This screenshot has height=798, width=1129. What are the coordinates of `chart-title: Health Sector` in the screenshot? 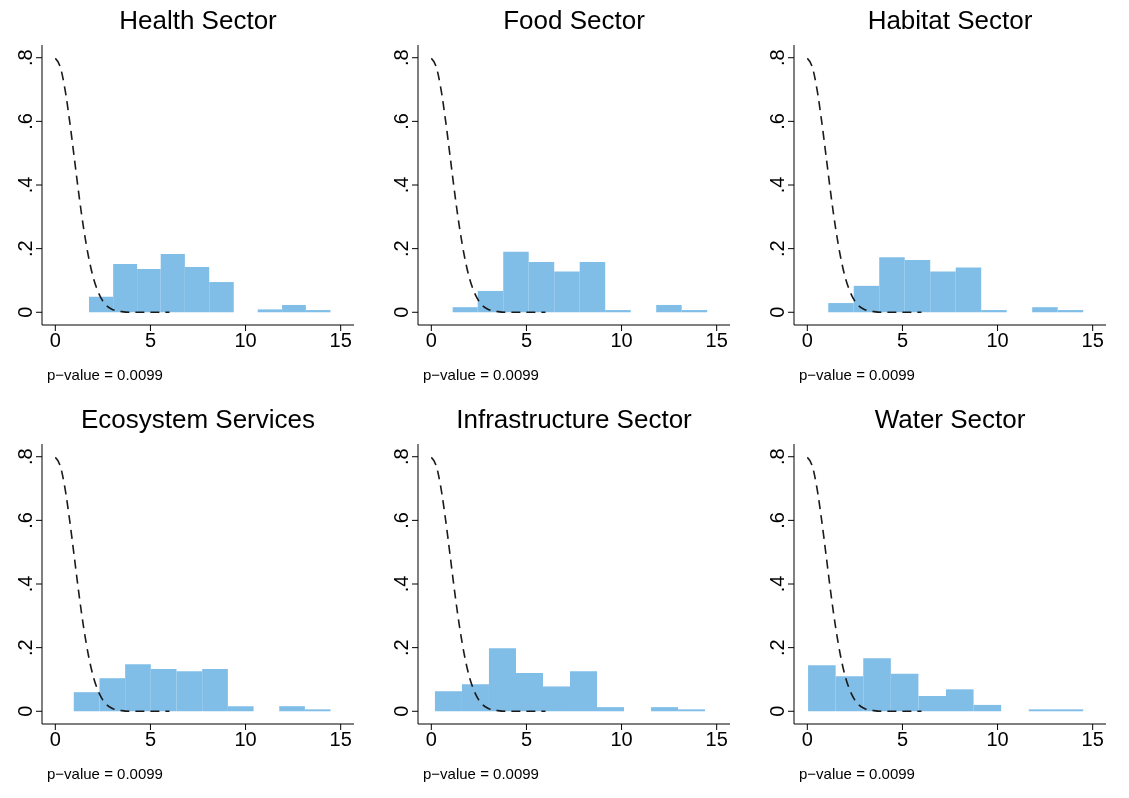 It's located at (198, 20).